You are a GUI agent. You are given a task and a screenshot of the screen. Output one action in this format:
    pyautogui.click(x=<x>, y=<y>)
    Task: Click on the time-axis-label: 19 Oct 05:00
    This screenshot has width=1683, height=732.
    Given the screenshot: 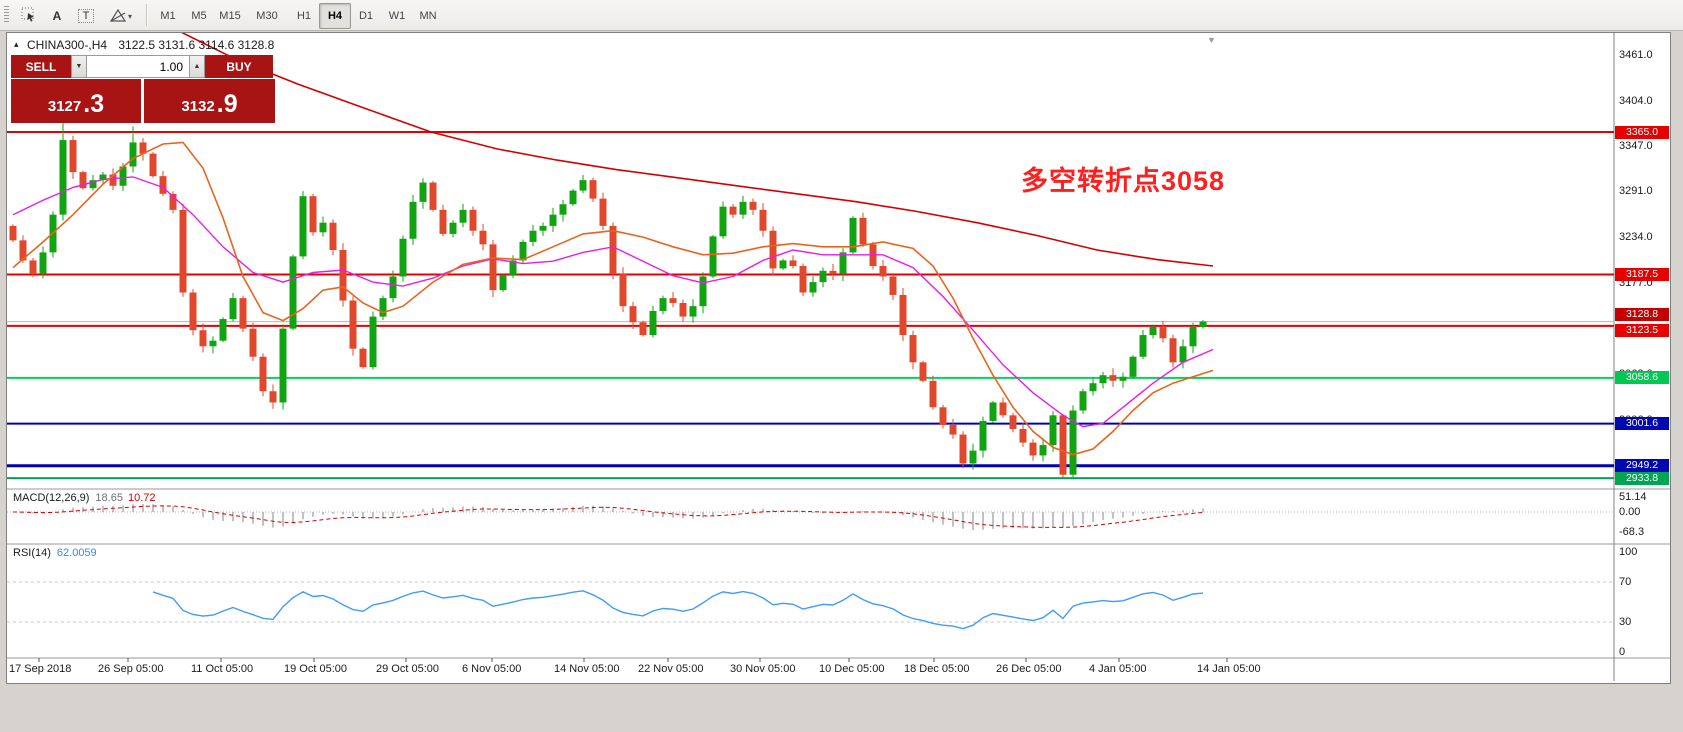 What is the action you would take?
    pyautogui.click(x=315, y=669)
    